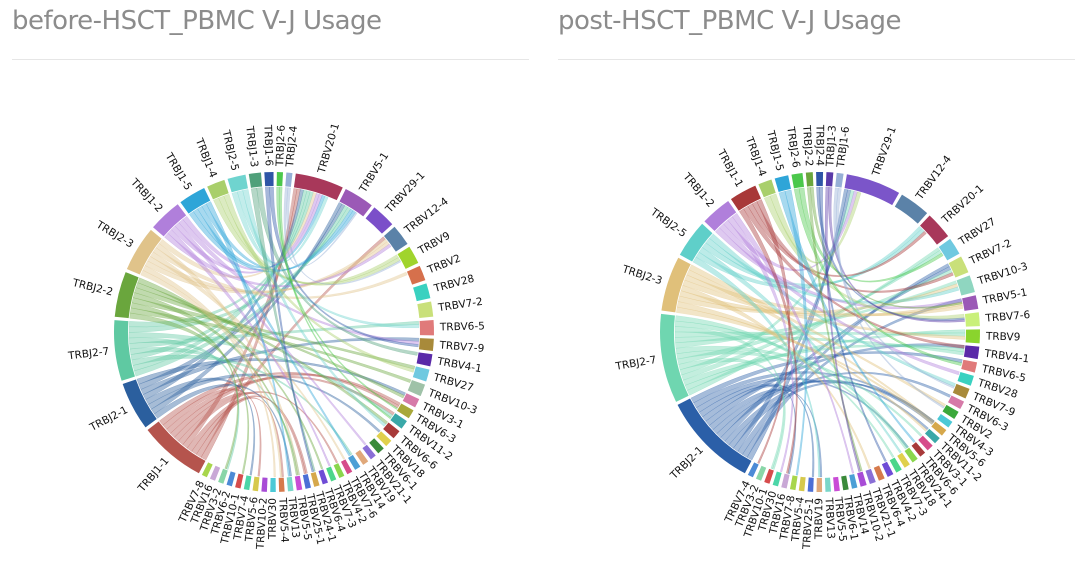 This screenshot has height=577, width=1085. I want to click on chart-title: post-HSCT_PBMC V-J Usage, so click(730, 21).